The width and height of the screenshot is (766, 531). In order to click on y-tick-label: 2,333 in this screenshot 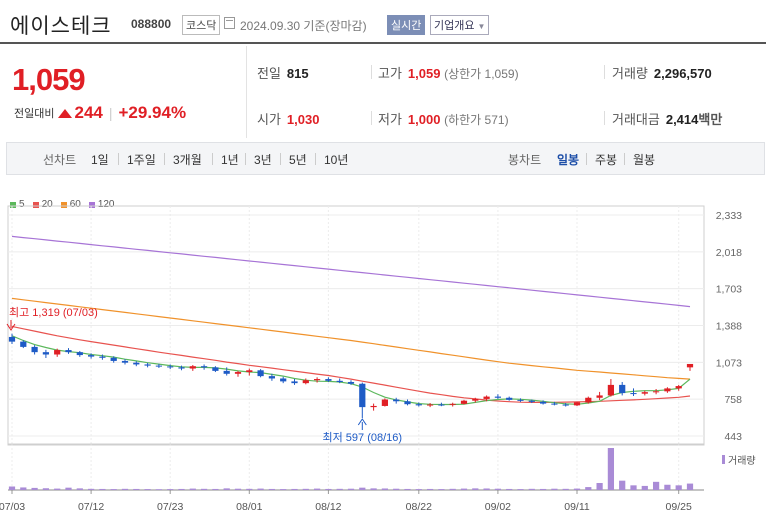, I will do `click(729, 216)`.